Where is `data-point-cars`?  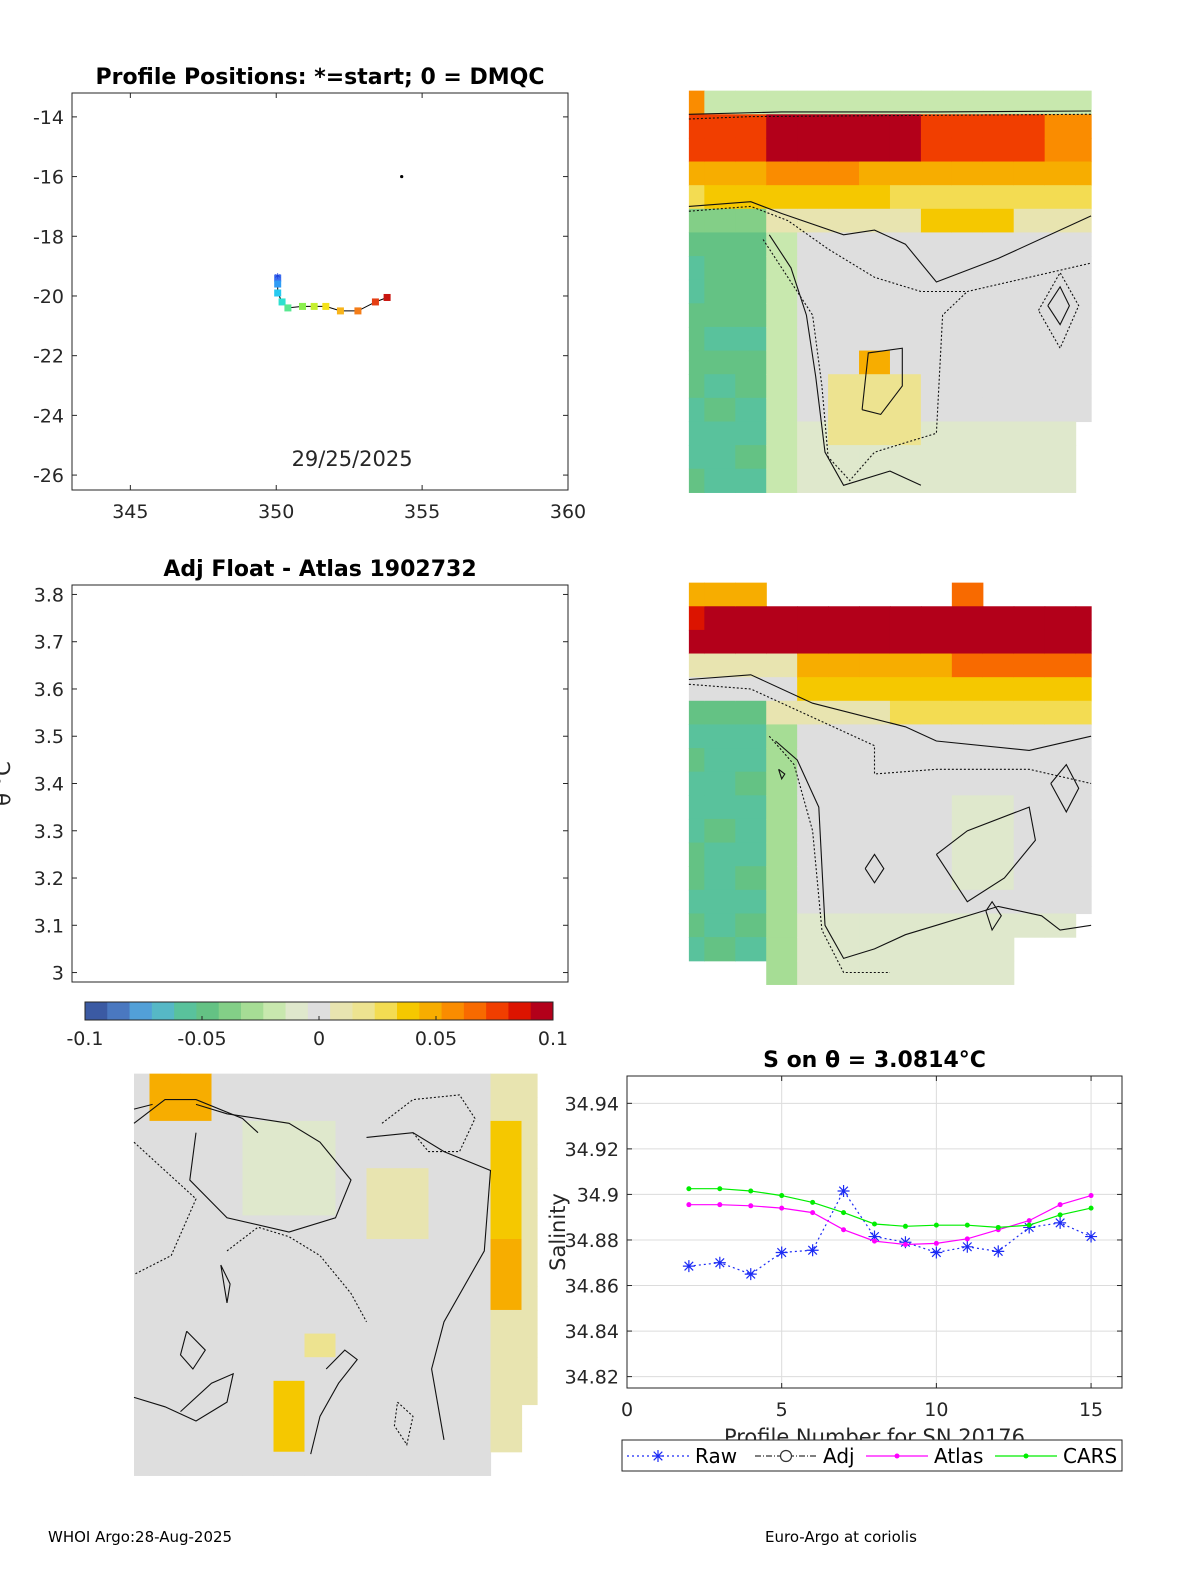
data-point-cars is located at coordinates (1060, 1215).